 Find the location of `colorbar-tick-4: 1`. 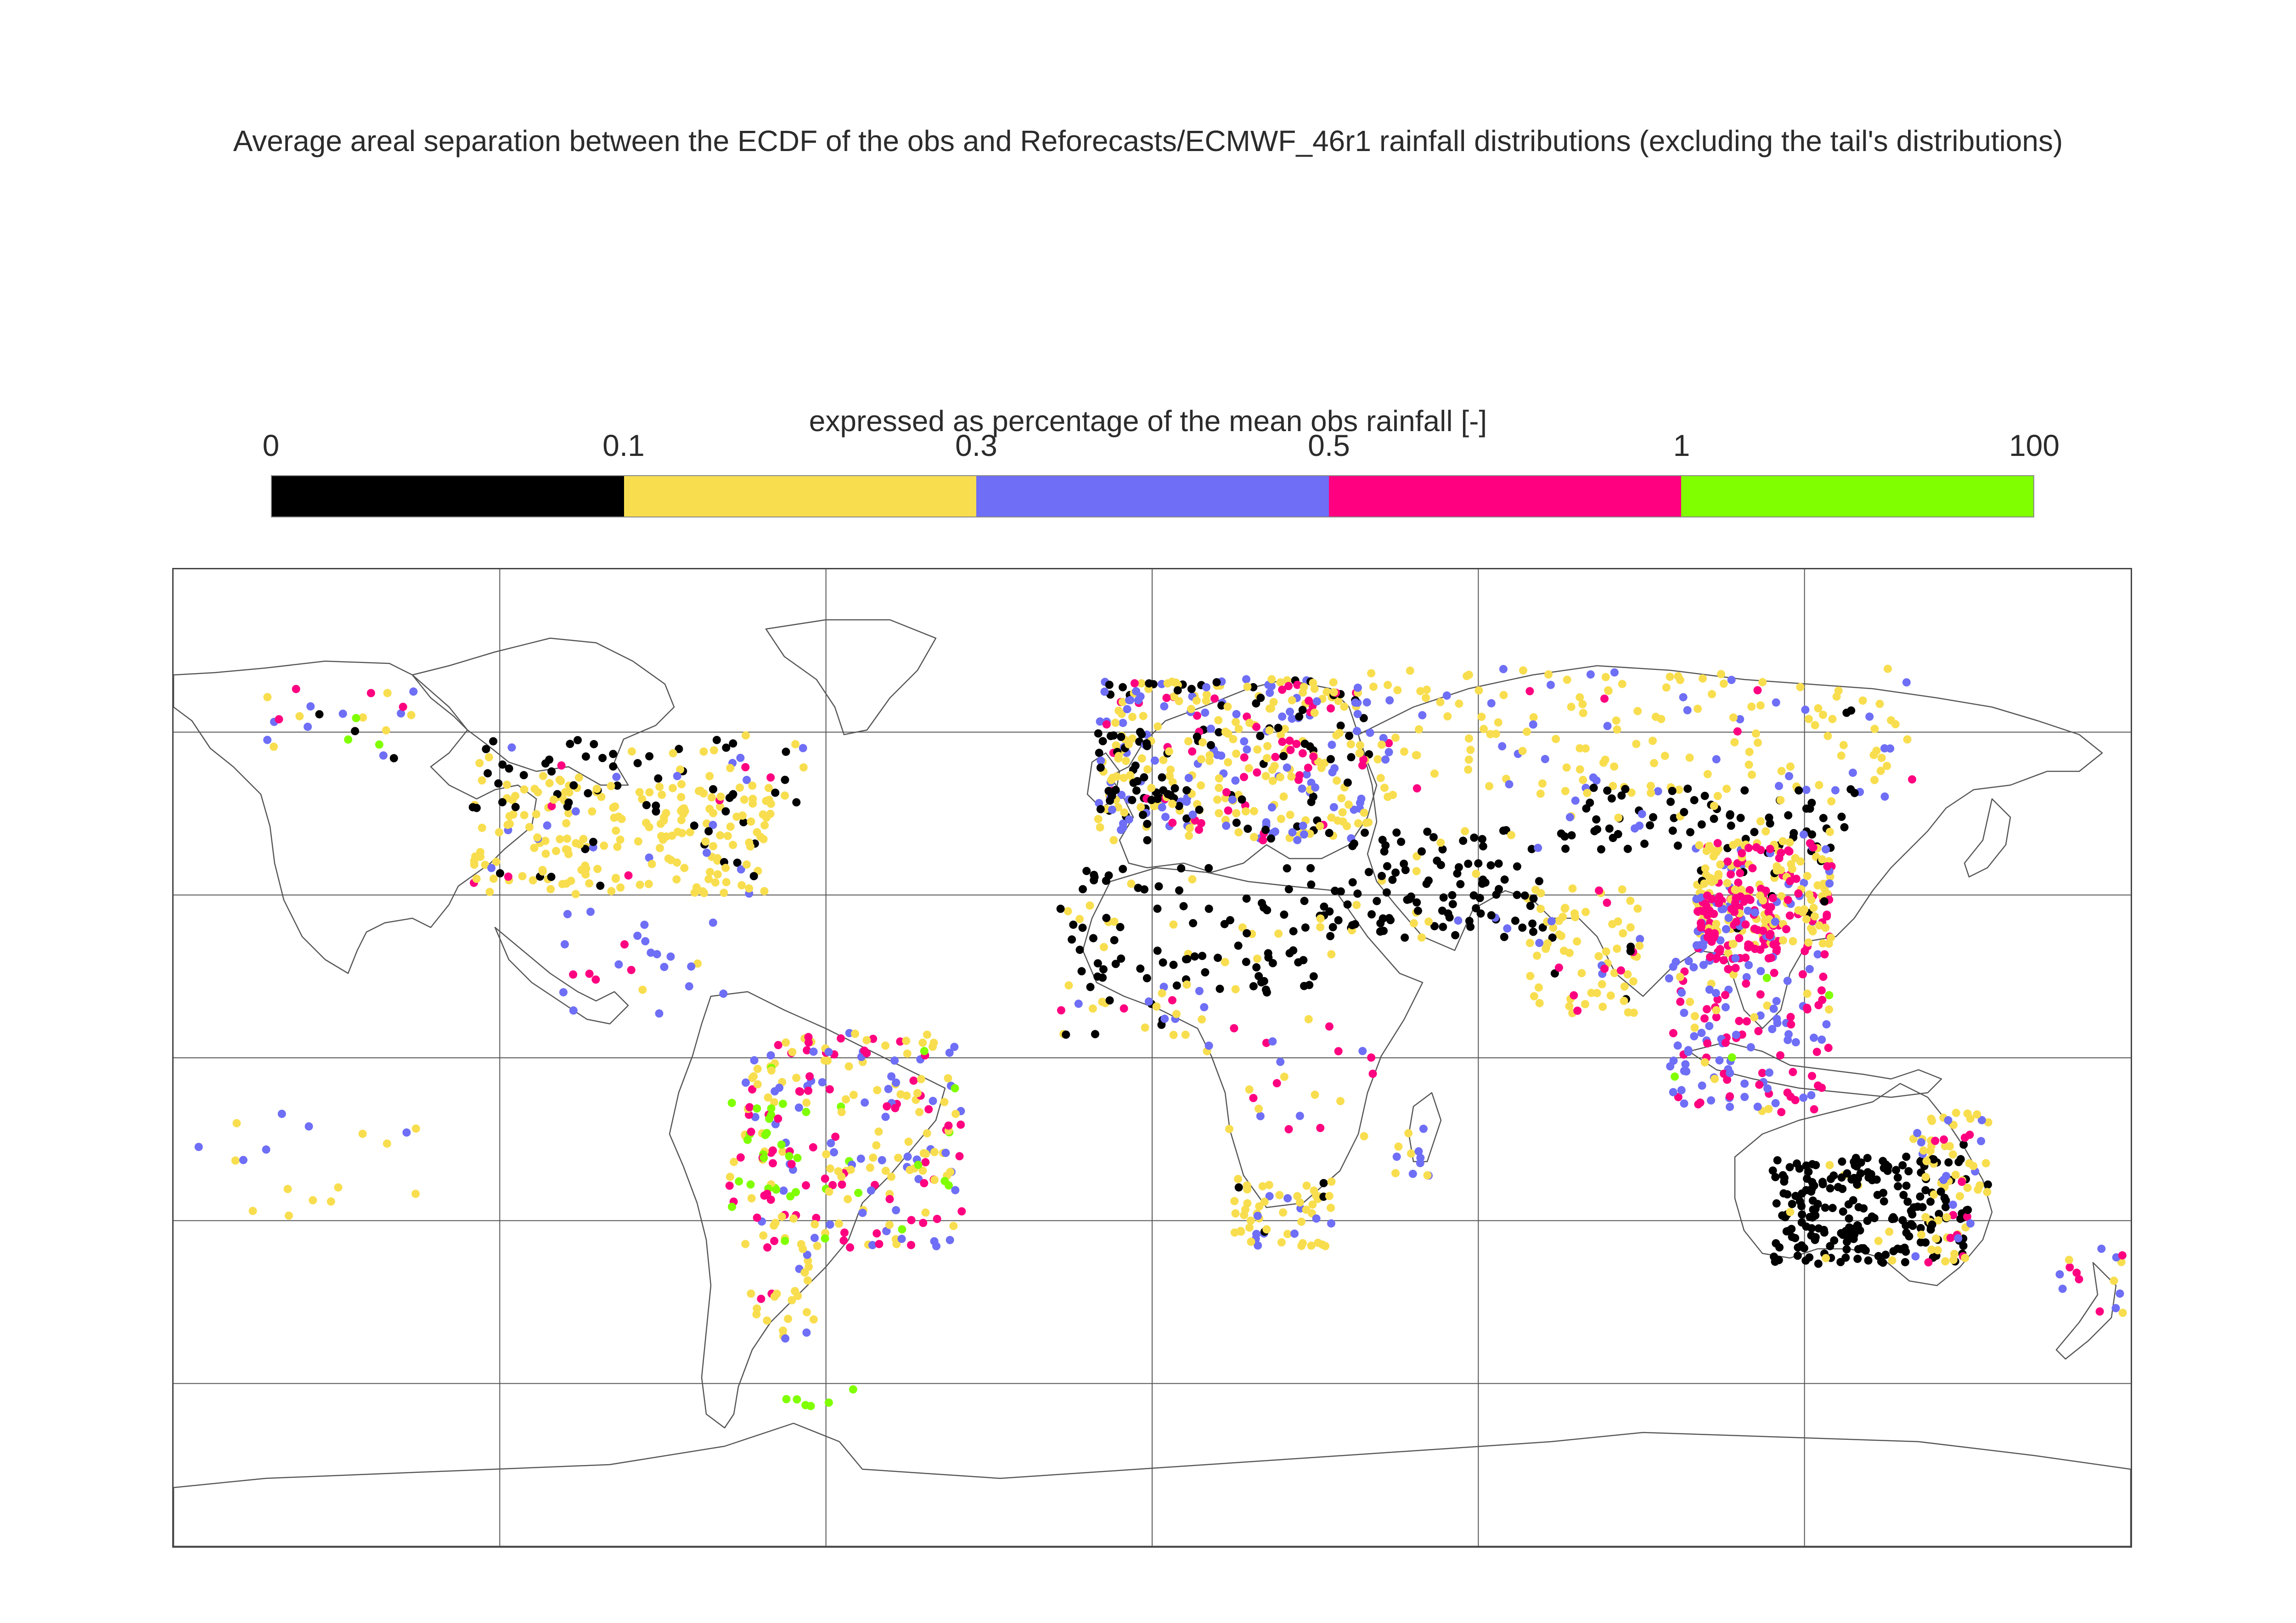

colorbar-tick-4: 1 is located at coordinates (1681, 445).